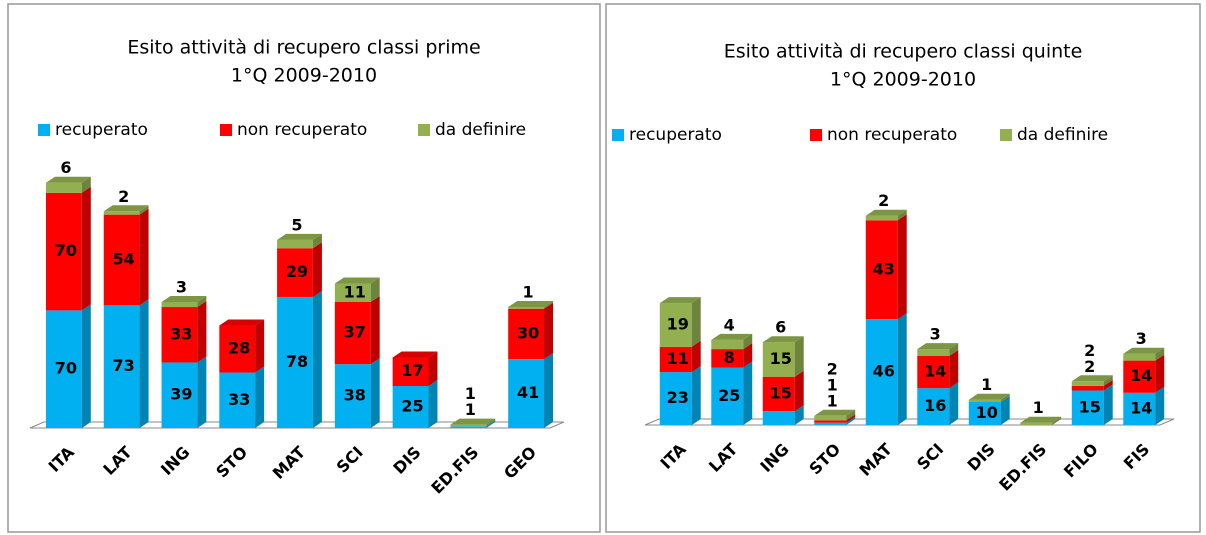  I want to click on chart-title: Esito attività di recupero classi prime, so click(303, 48).